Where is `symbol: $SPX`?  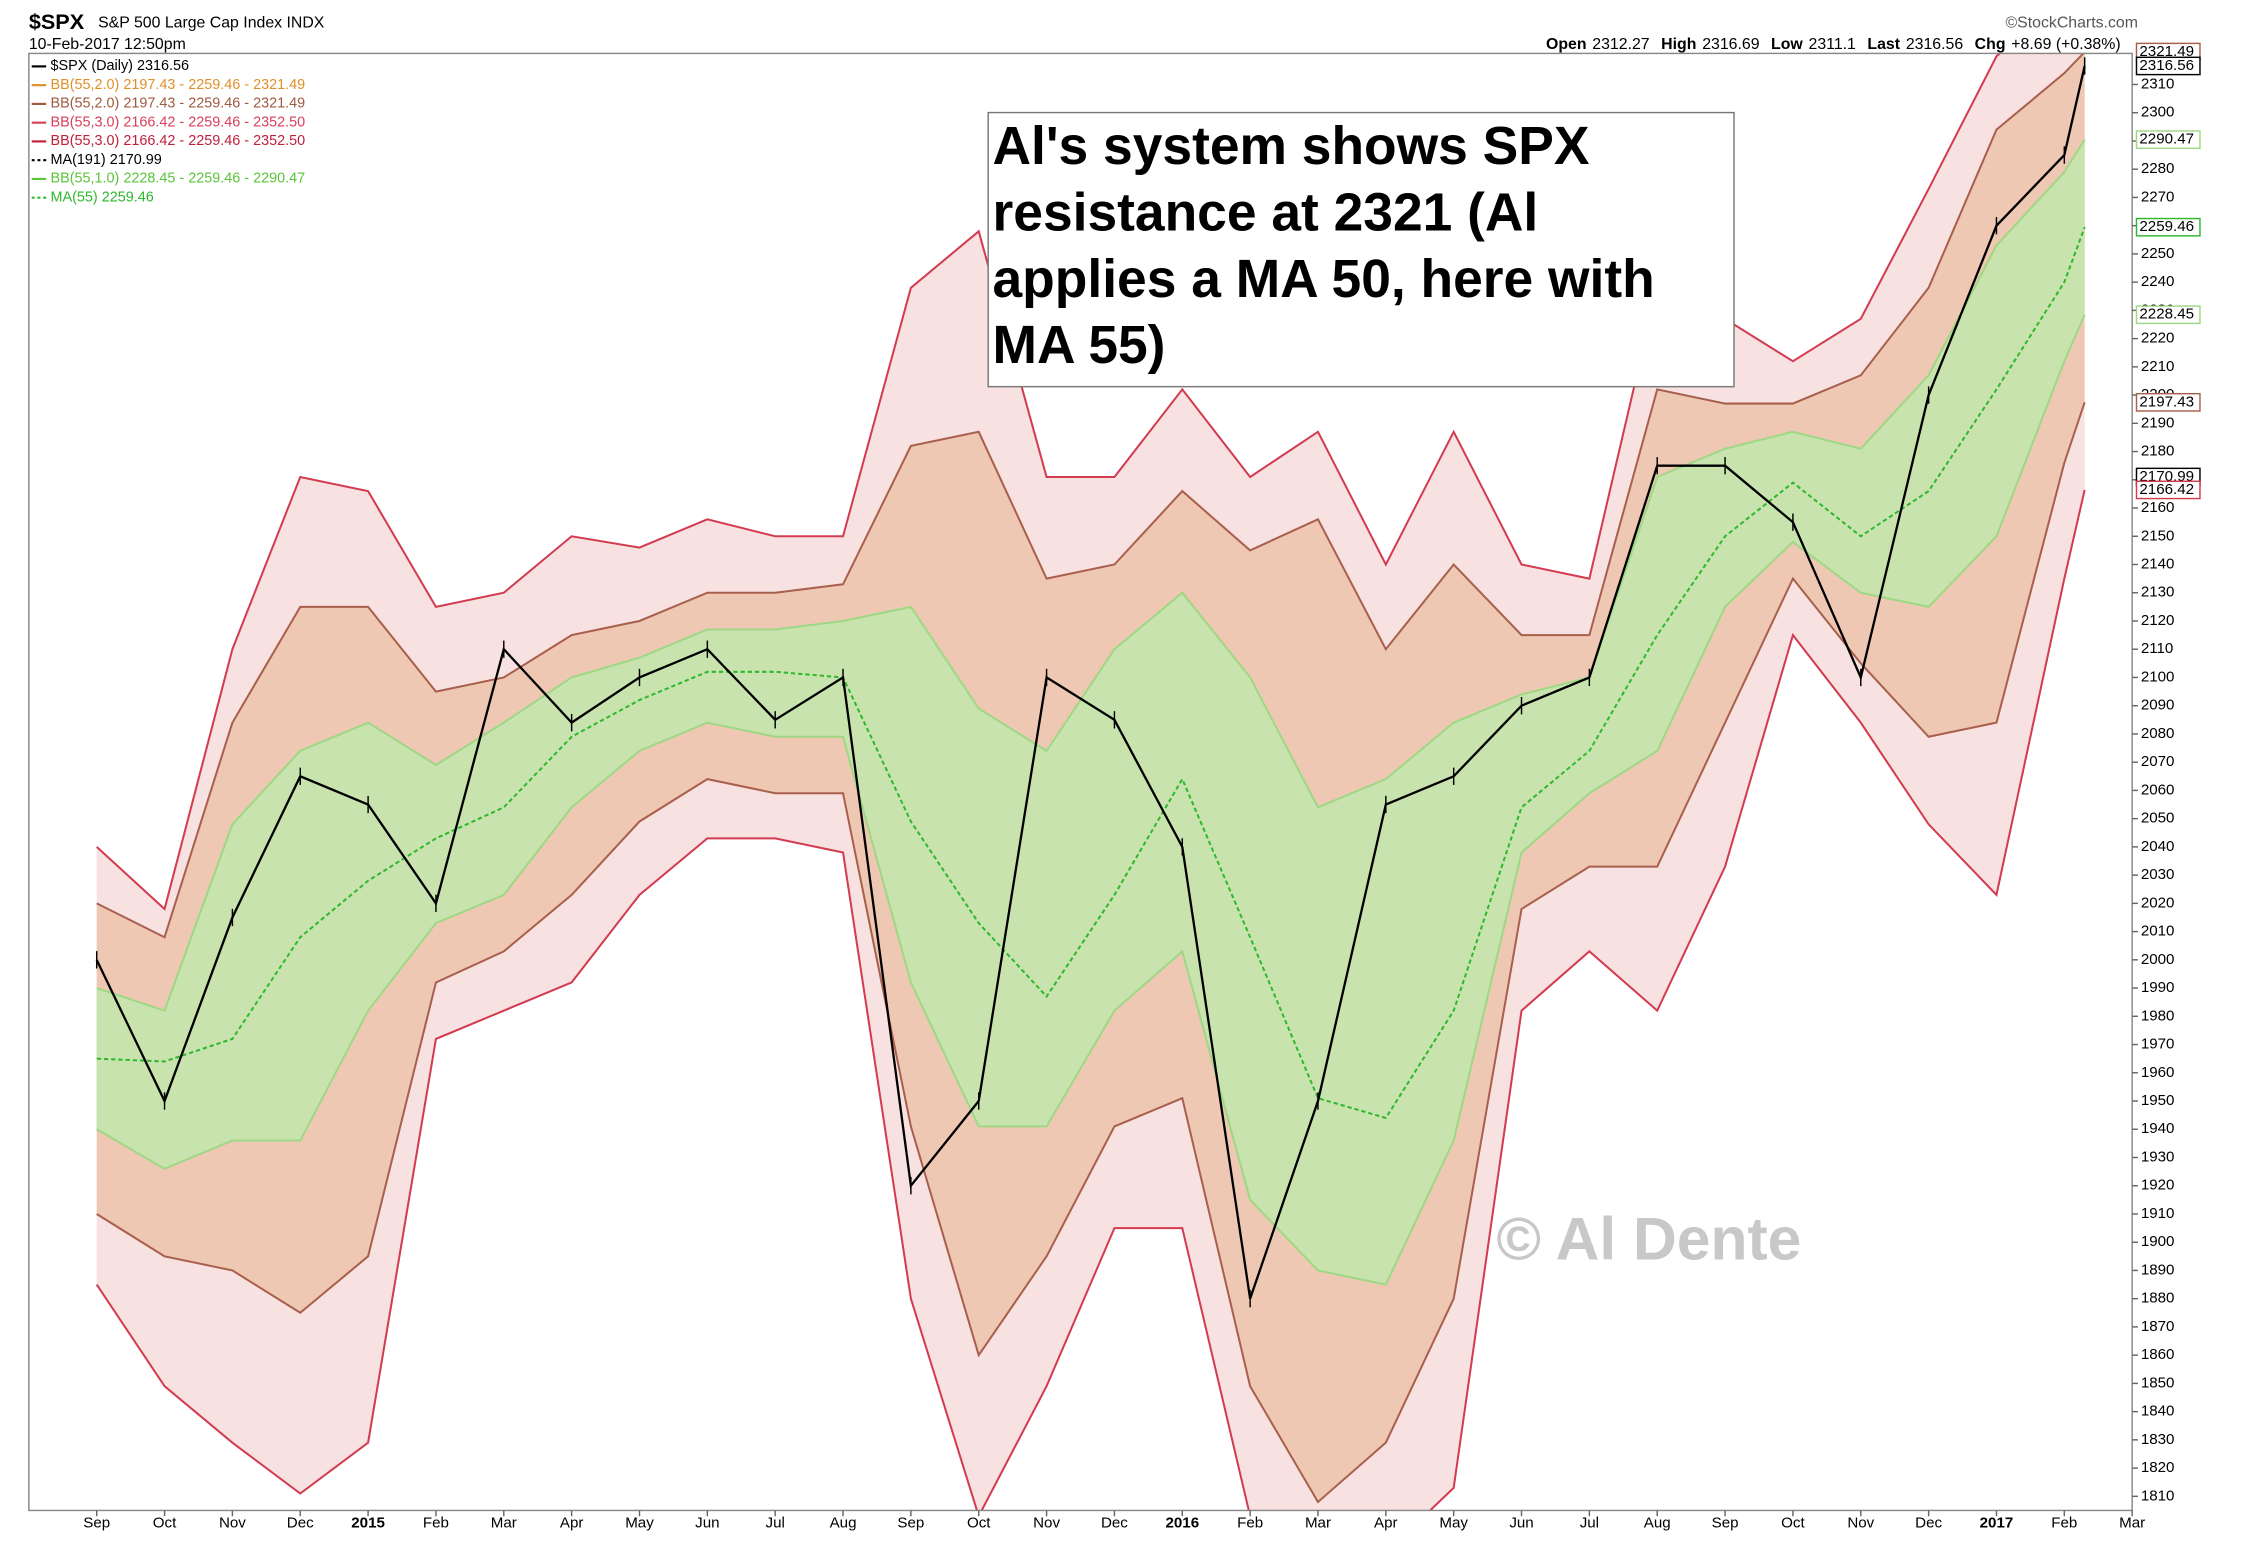
symbol: $SPX is located at coordinates (57, 21).